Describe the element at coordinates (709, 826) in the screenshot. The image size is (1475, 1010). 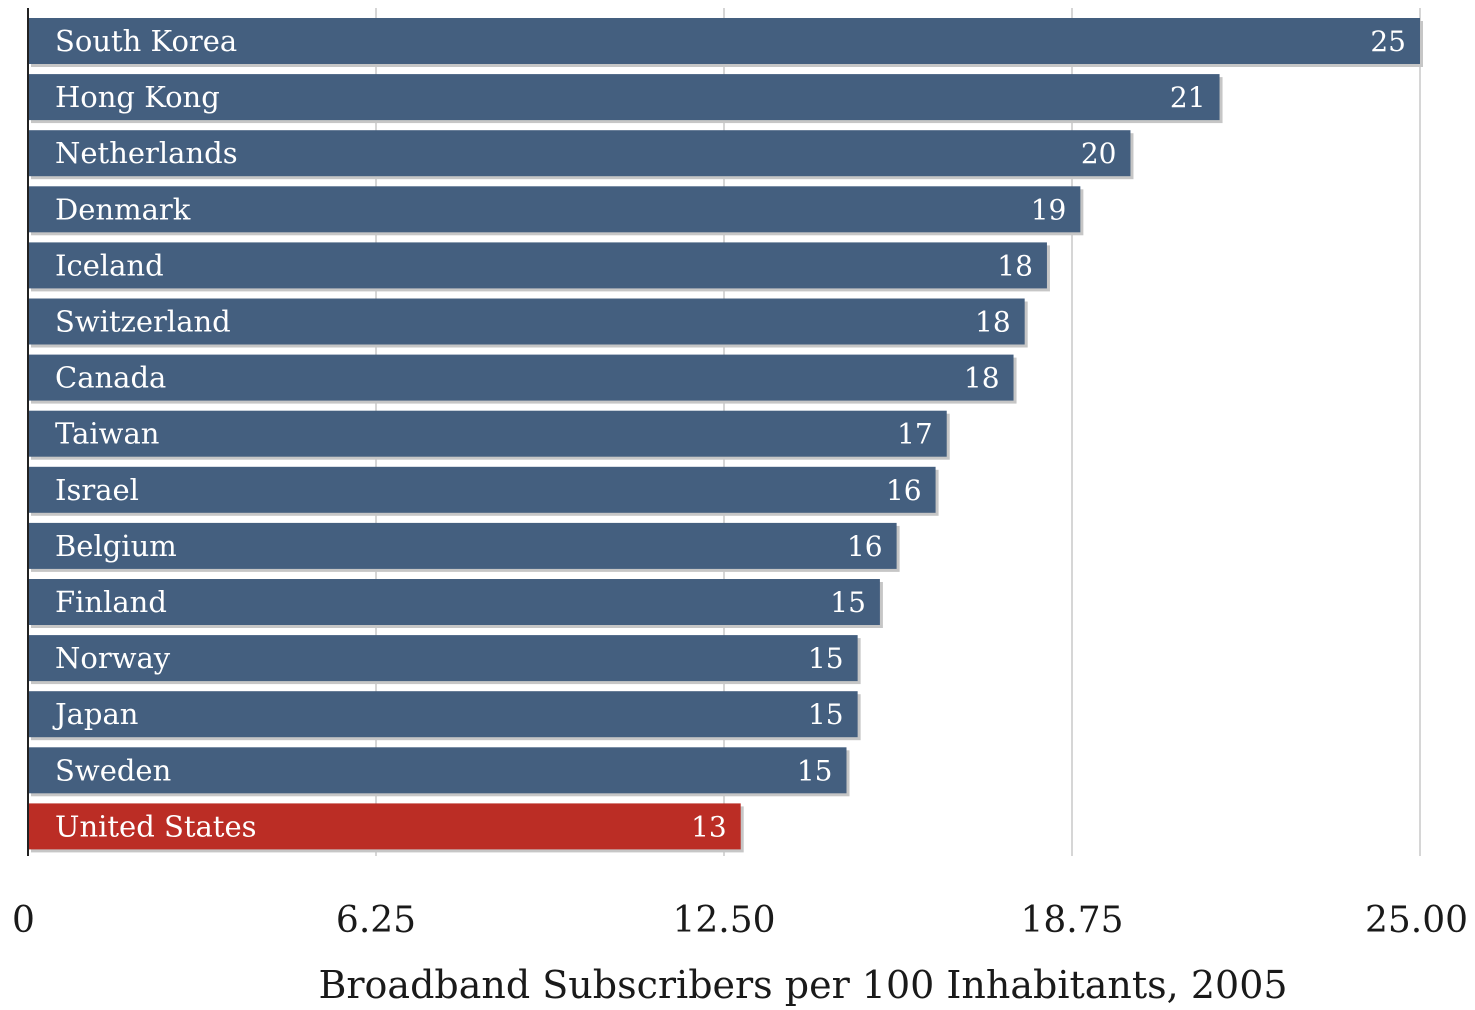
I see `bar-value-united-states: 13` at that location.